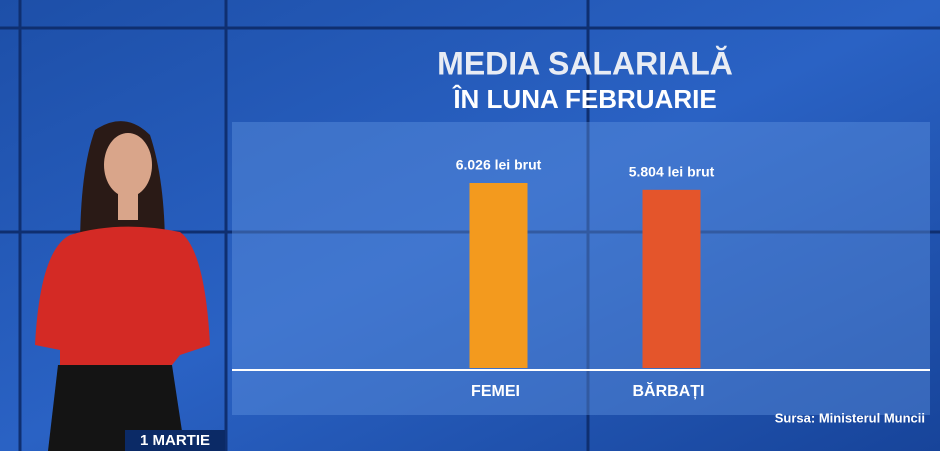 This screenshot has width=940, height=451. I want to click on source: Sursa: Ministerul Muncii, so click(850, 417).